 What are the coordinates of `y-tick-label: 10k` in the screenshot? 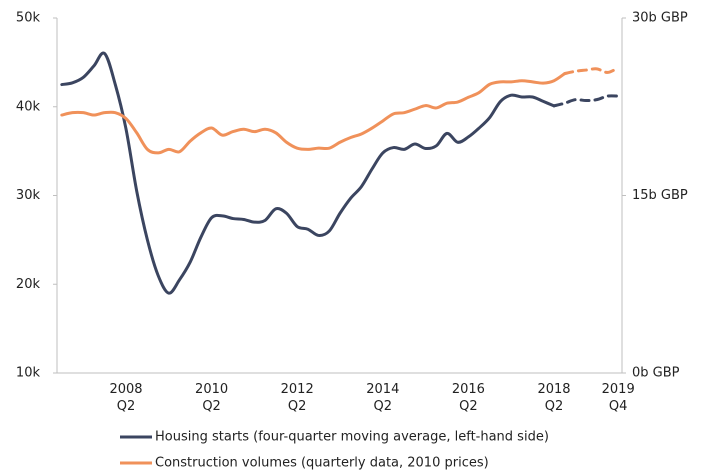 It's located at (28, 373).